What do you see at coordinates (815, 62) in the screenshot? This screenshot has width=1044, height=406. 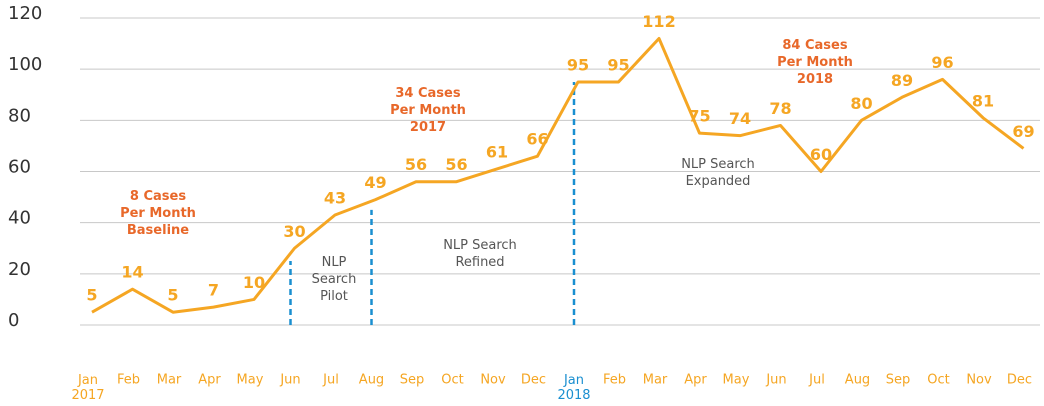 I see `annotation: 84 Cases Per Month 2018` at bounding box center [815, 62].